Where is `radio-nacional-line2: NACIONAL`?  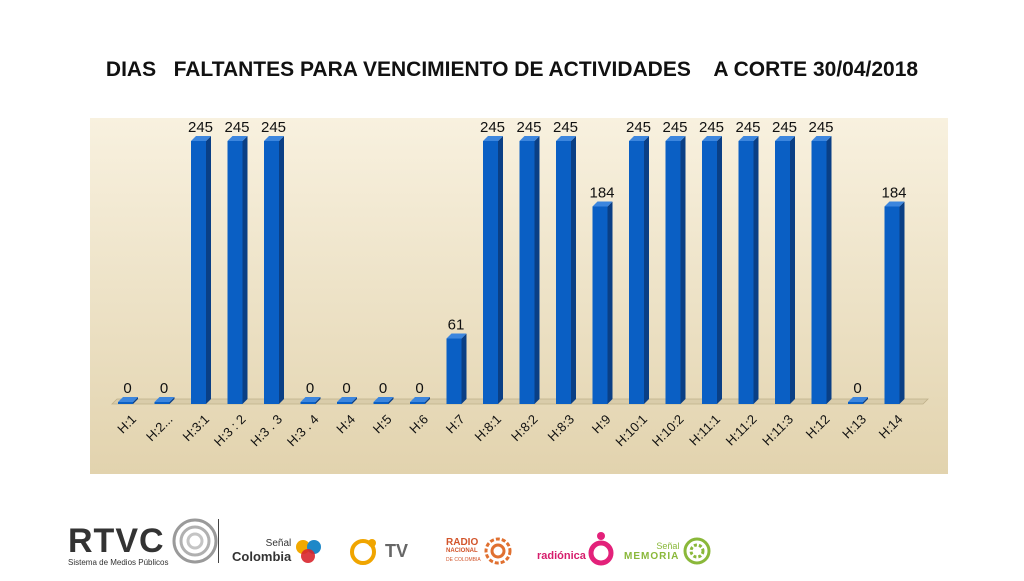
radio-nacional-line2: NACIONAL is located at coordinates (462, 550).